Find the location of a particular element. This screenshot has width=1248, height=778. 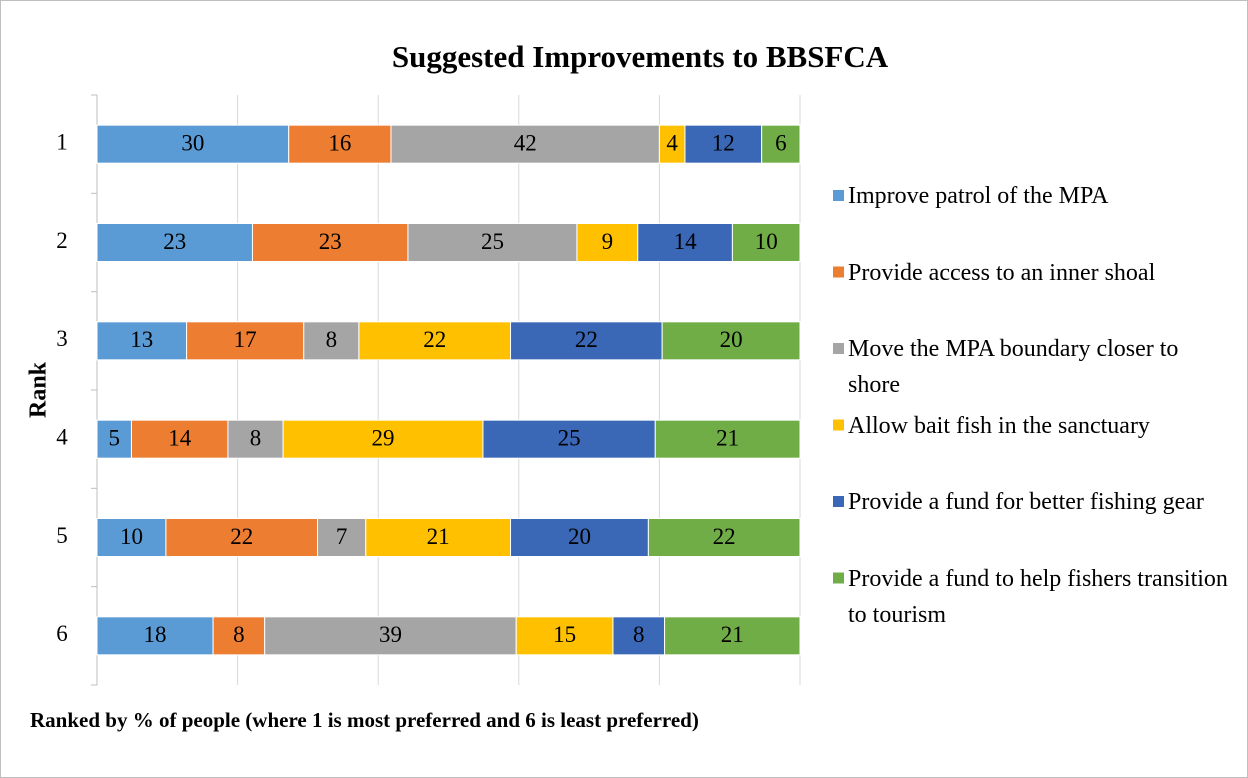

data-label: 17 is located at coordinates (245, 339).